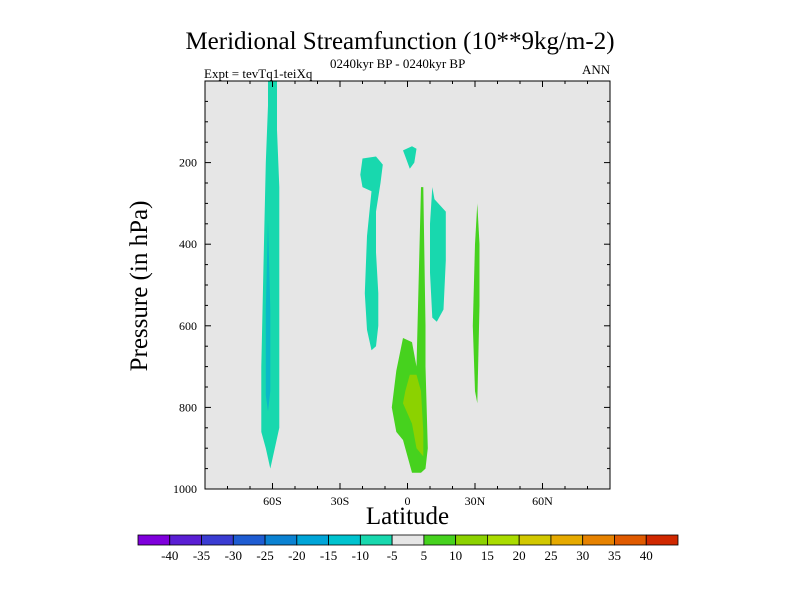 The height and width of the screenshot is (600, 800). I want to click on y-axis-label: Pressure (in hPa), so click(139, 286).